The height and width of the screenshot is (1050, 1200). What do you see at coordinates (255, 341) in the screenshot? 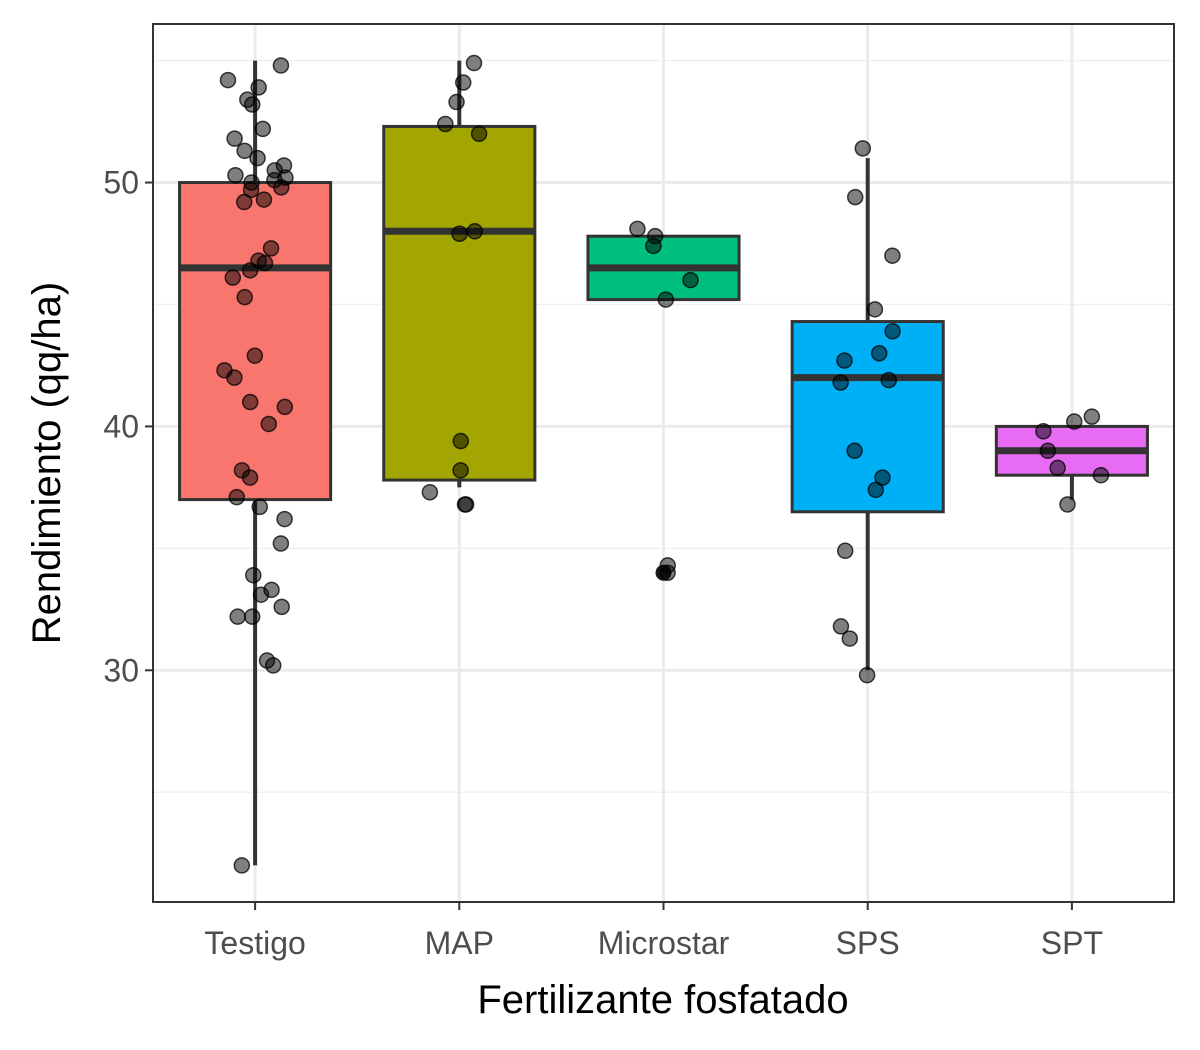
I see `box-testigo` at bounding box center [255, 341].